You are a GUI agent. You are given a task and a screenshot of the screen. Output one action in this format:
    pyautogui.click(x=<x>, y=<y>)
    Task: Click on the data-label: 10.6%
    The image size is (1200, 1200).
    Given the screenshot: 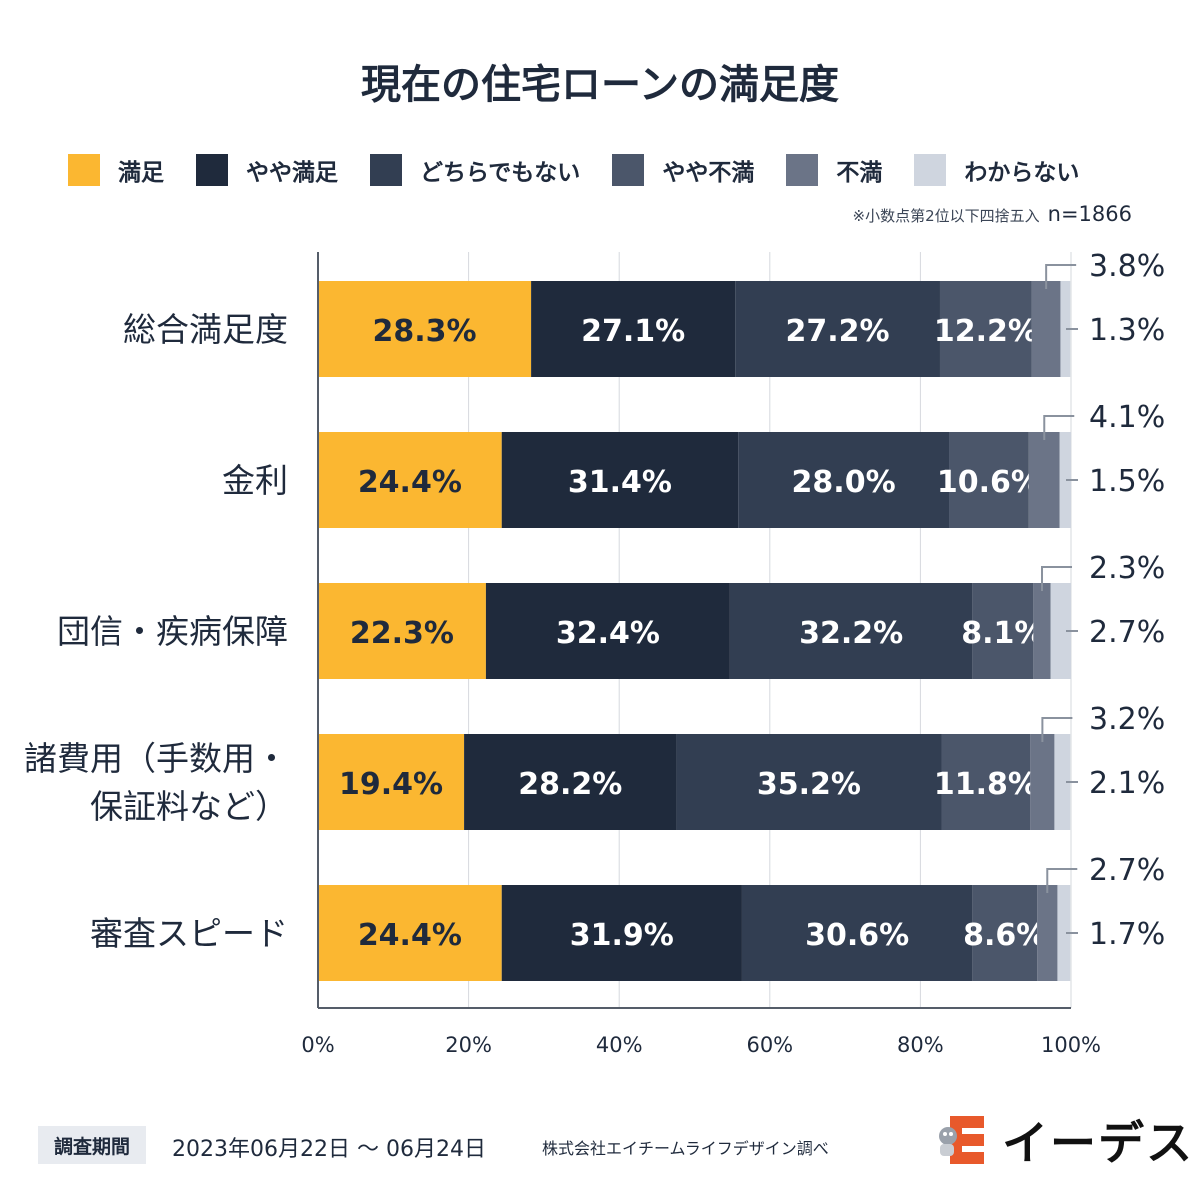 What is the action you would take?
    pyautogui.click(x=989, y=482)
    